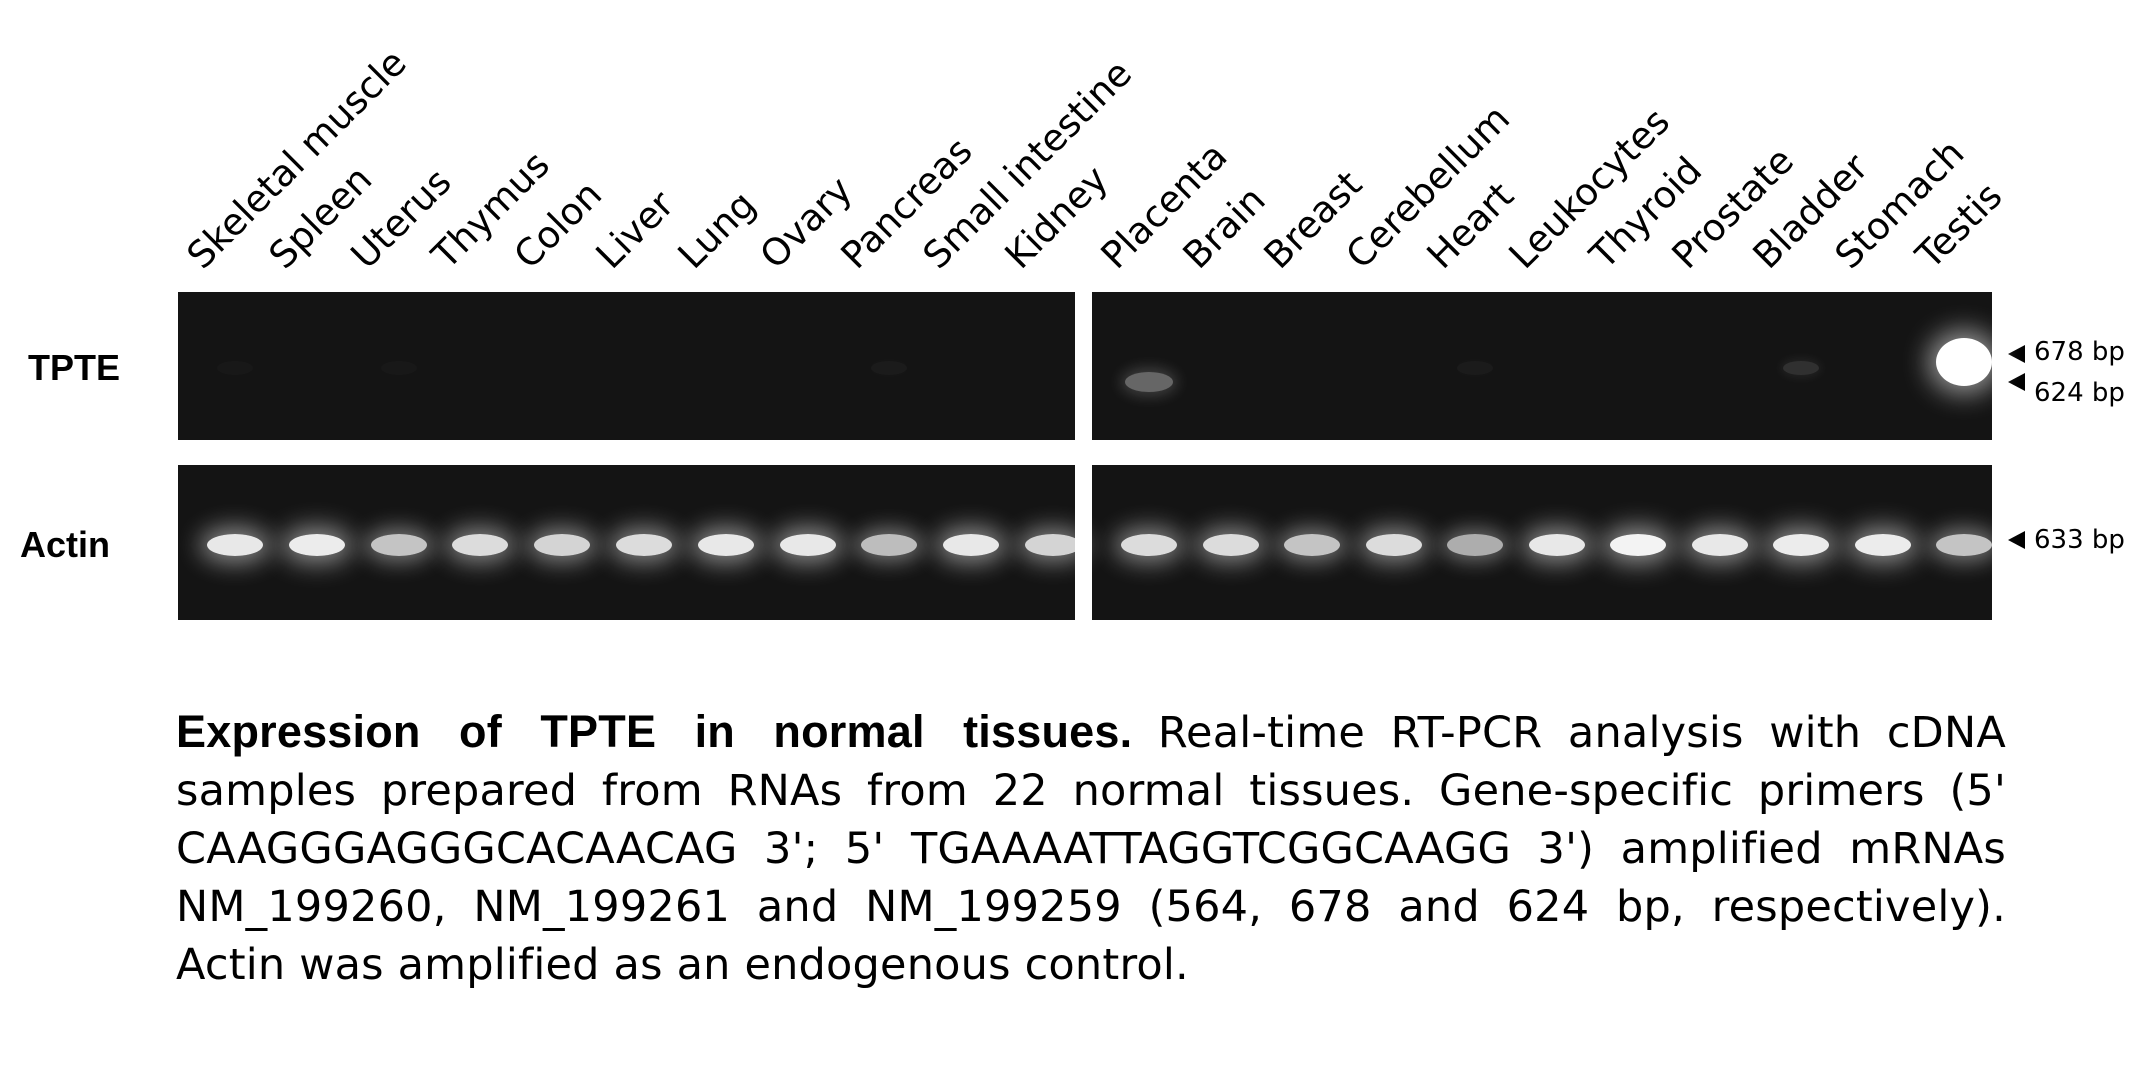 This screenshot has height=1075, width=2150. What do you see at coordinates (65, 544) in the screenshot?
I see `actin-row-label: Actin` at bounding box center [65, 544].